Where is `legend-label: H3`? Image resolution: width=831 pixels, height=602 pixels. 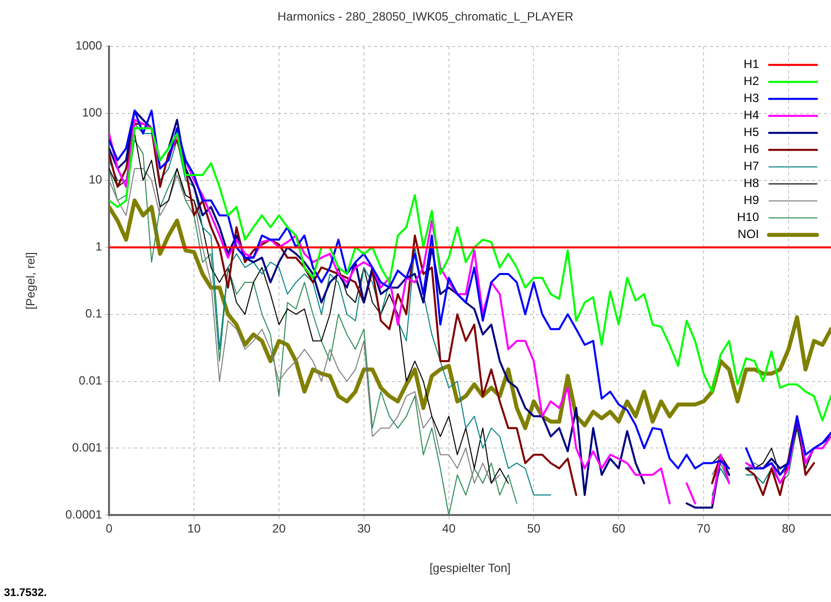 legend-label: H3 is located at coordinates (752, 98).